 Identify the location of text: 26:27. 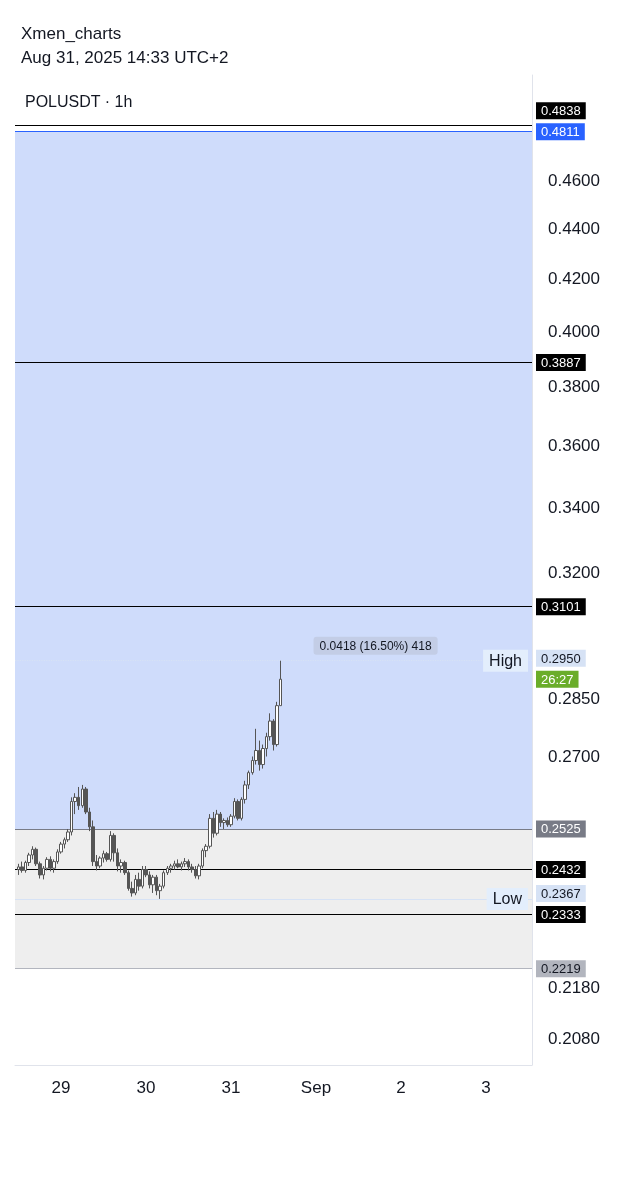
(557, 679).